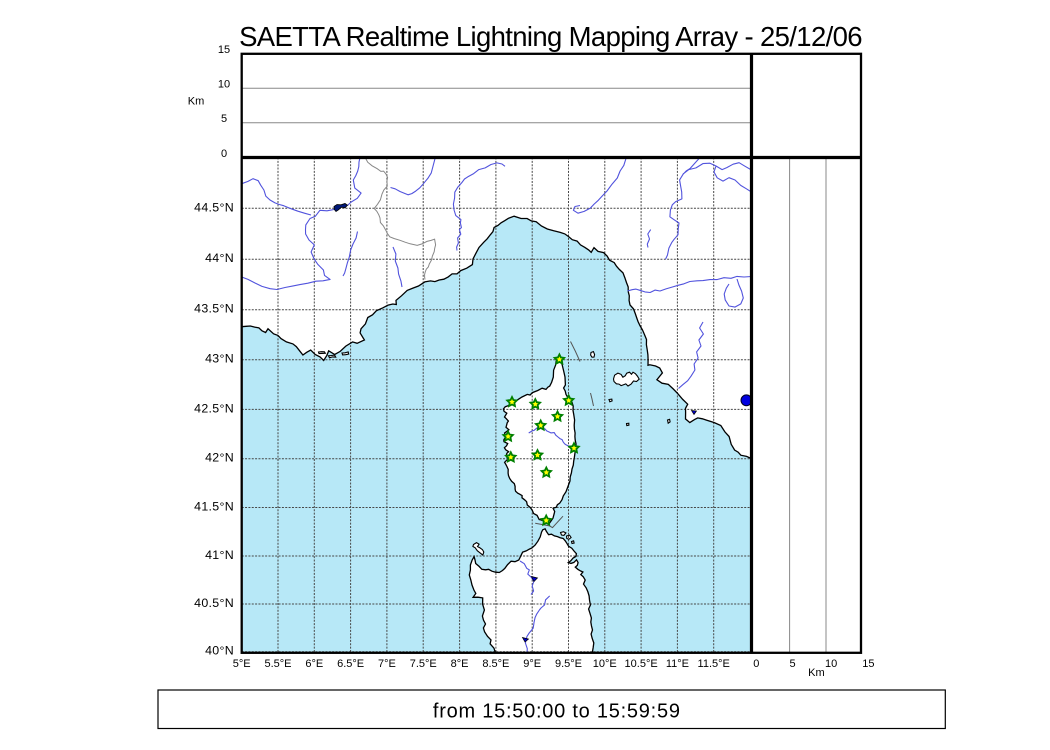  Describe the element at coordinates (214, 309) in the screenshot. I see `svg-text: 43.5°N` at that location.